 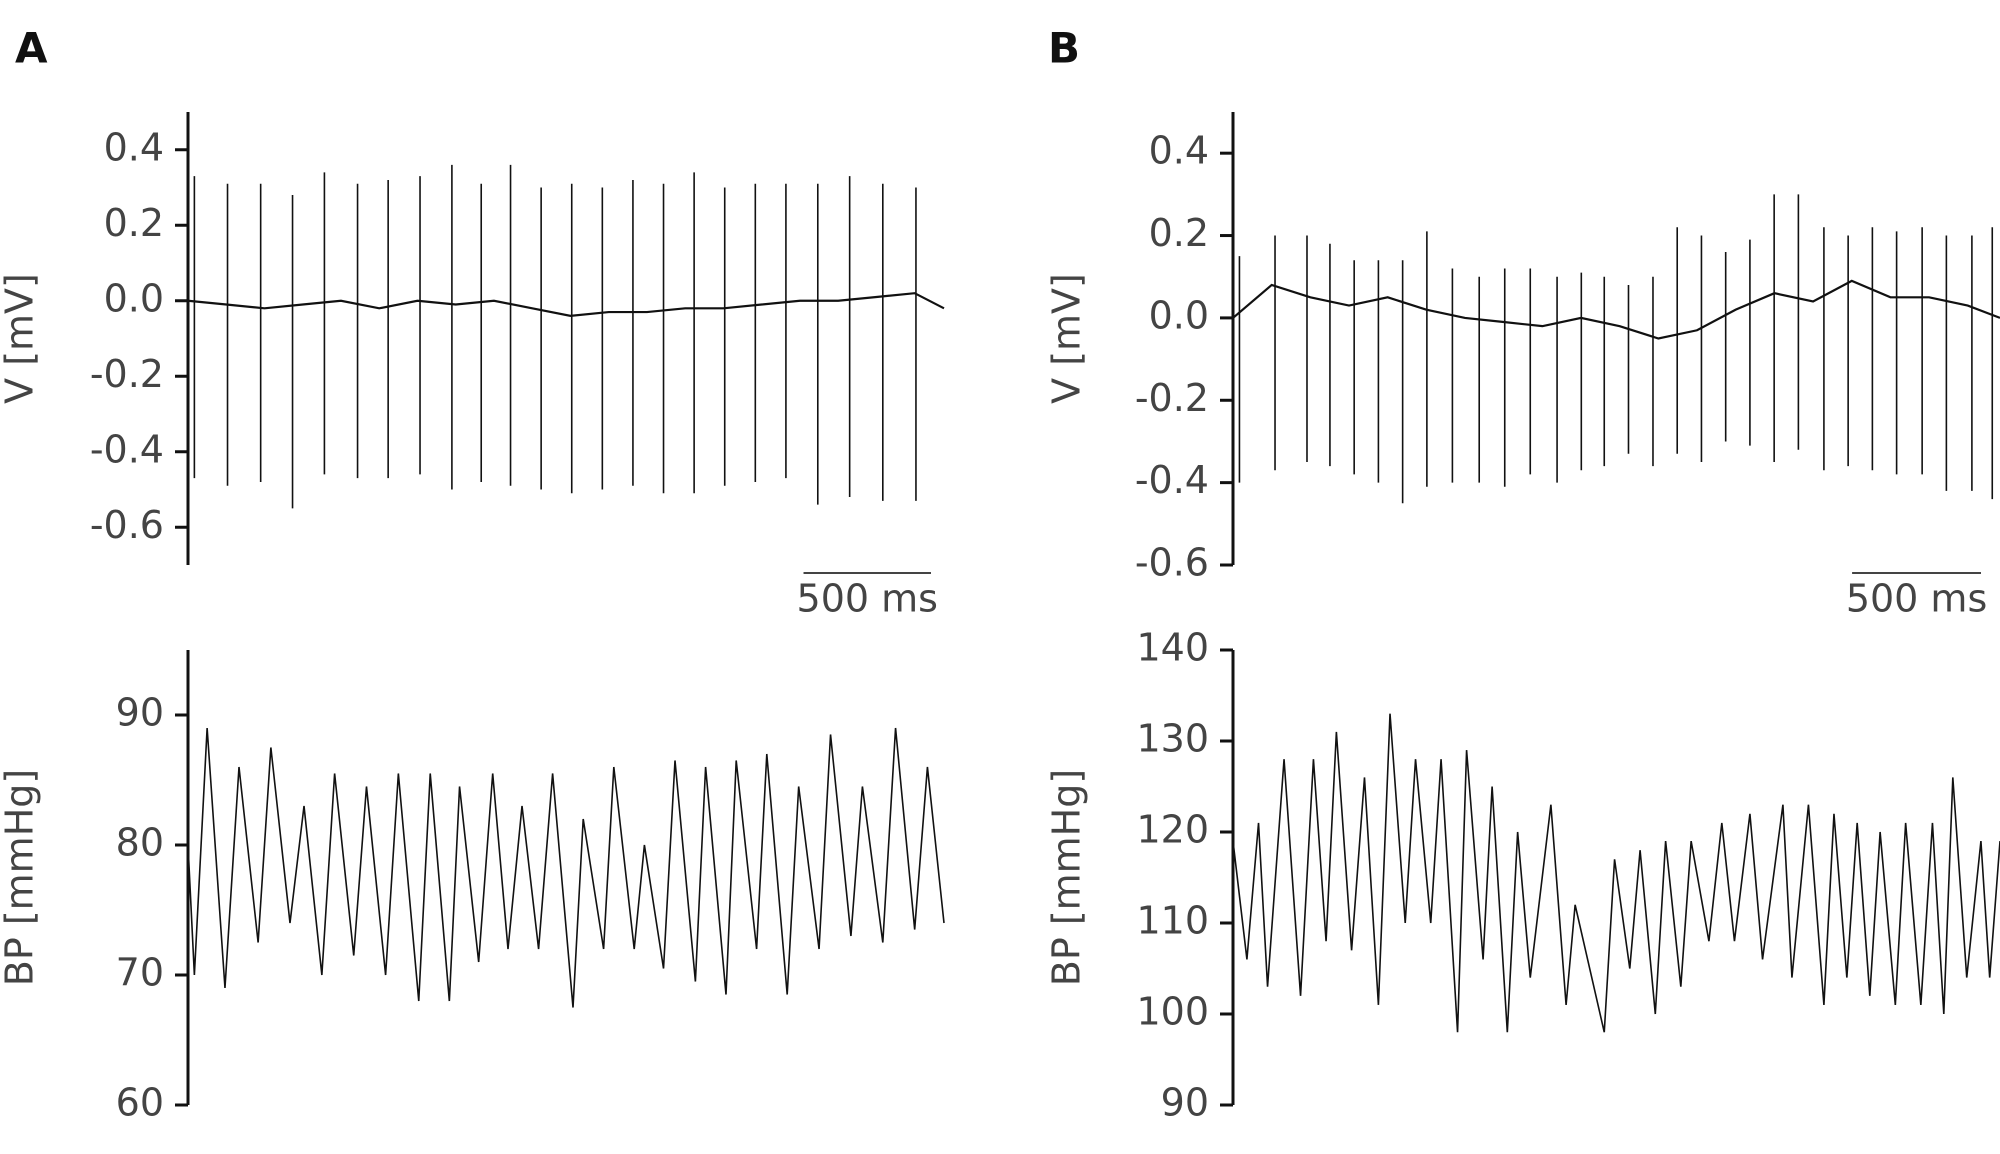 What do you see at coordinates (1172, 648) in the screenshot?
I see `y-tick-label: 140` at bounding box center [1172, 648].